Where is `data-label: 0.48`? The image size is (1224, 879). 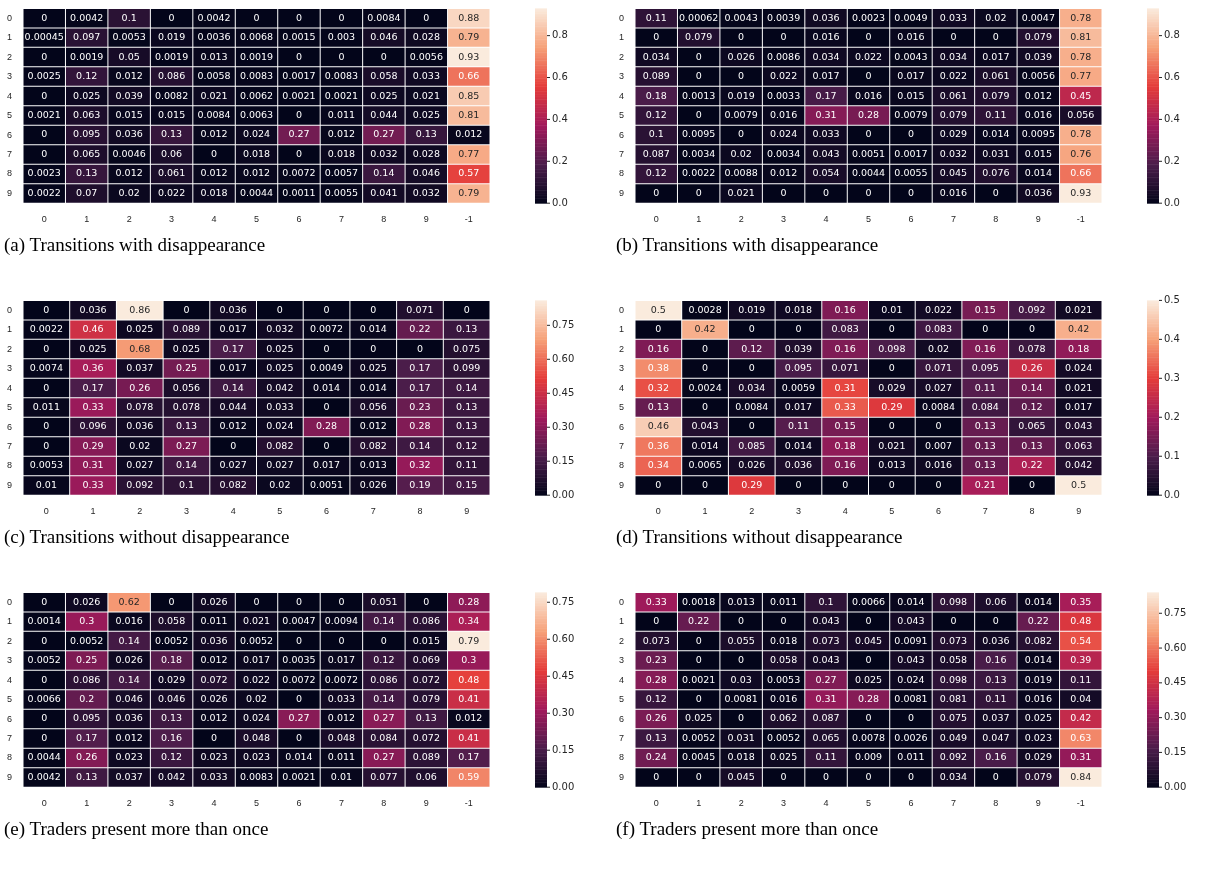
data-label: 0.48 is located at coordinates (1081, 621).